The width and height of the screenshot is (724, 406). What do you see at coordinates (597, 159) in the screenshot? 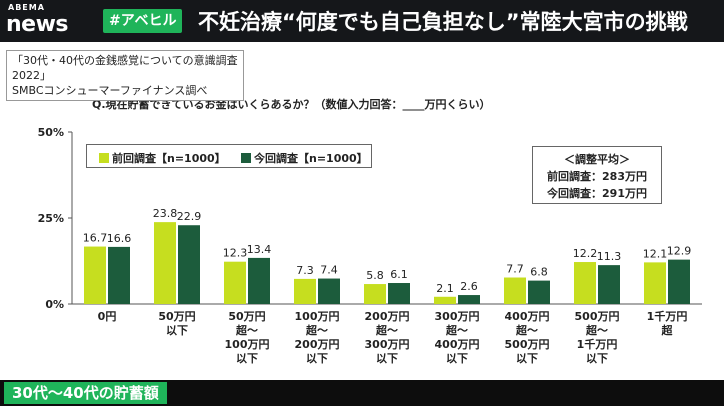
I see `average-title: ＜調整平均＞` at bounding box center [597, 159].